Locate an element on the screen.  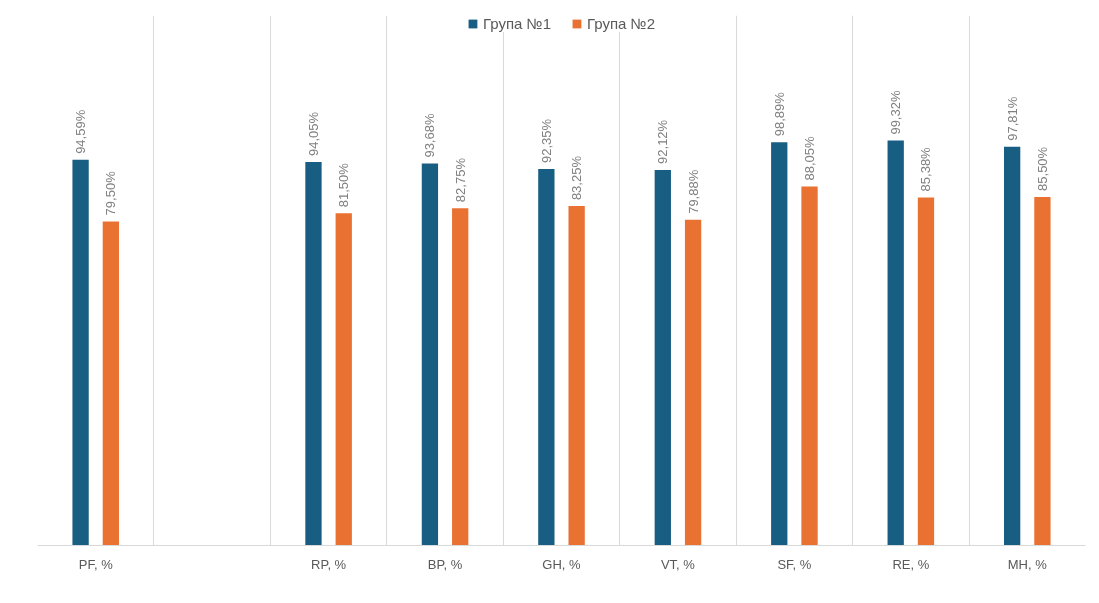
data-label: 99,32% is located at coordinates (896, 112).